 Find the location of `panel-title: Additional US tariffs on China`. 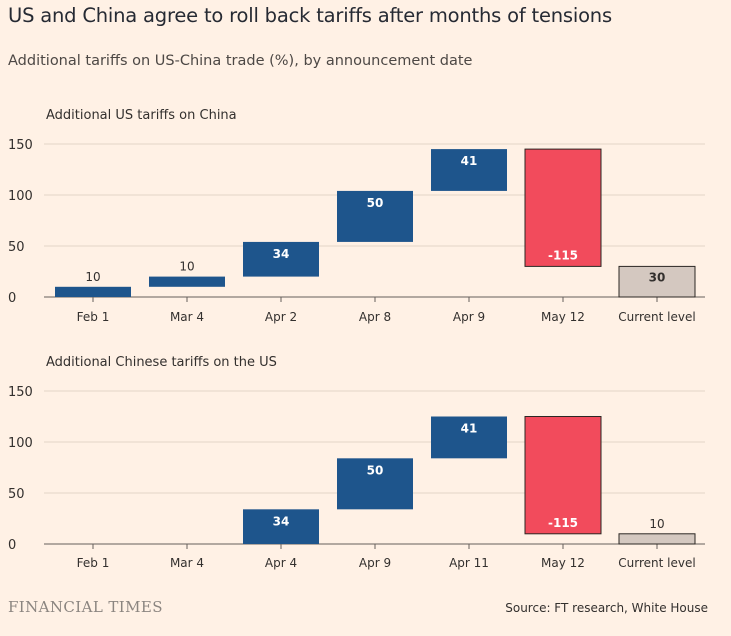

panel-title: Additional US tariffs on China is located at coordinates (141, 115).